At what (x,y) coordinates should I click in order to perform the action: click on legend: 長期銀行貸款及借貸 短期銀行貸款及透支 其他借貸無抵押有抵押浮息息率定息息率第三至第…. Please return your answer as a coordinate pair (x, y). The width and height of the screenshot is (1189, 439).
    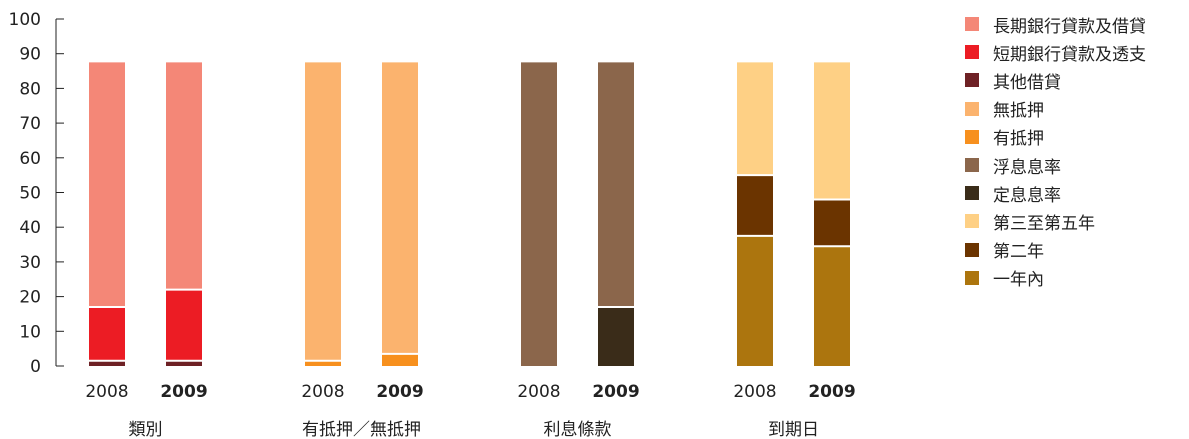
    Looking at the image, I should click on (1055, 151).